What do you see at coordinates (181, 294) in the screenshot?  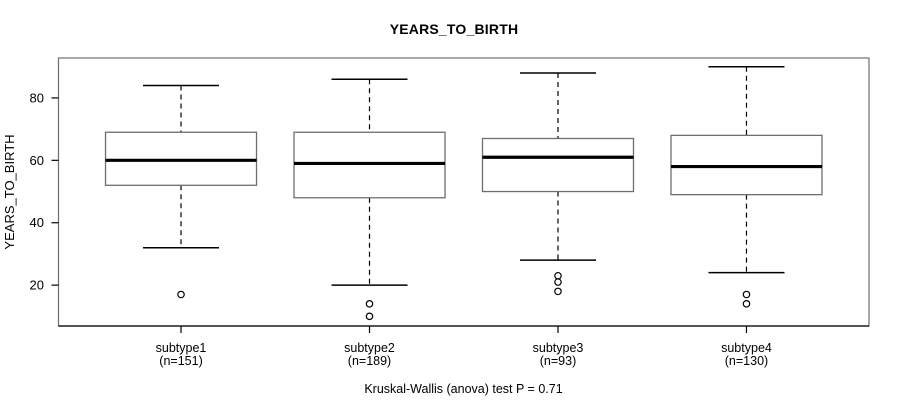 I see `boxplot-subtype1-outlier` at bounding box center [181, 294].